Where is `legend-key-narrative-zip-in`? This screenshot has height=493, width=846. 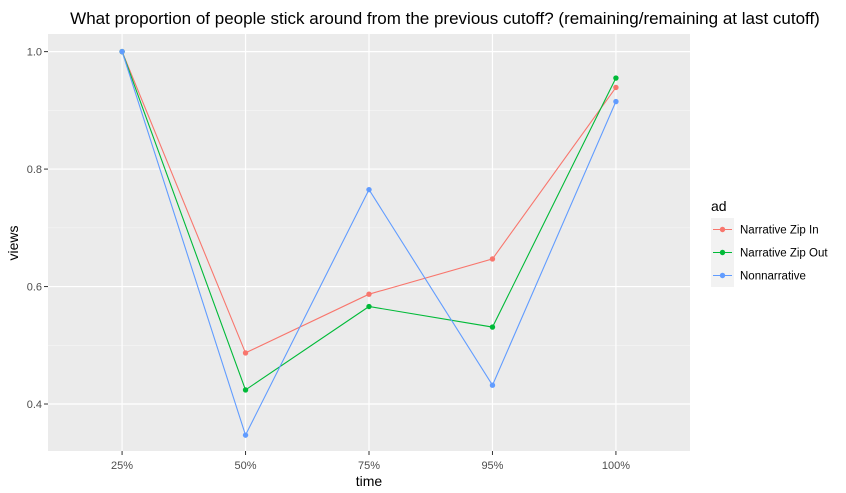 legend-key-narrative-zip-in is located at coordinates (722, 229).